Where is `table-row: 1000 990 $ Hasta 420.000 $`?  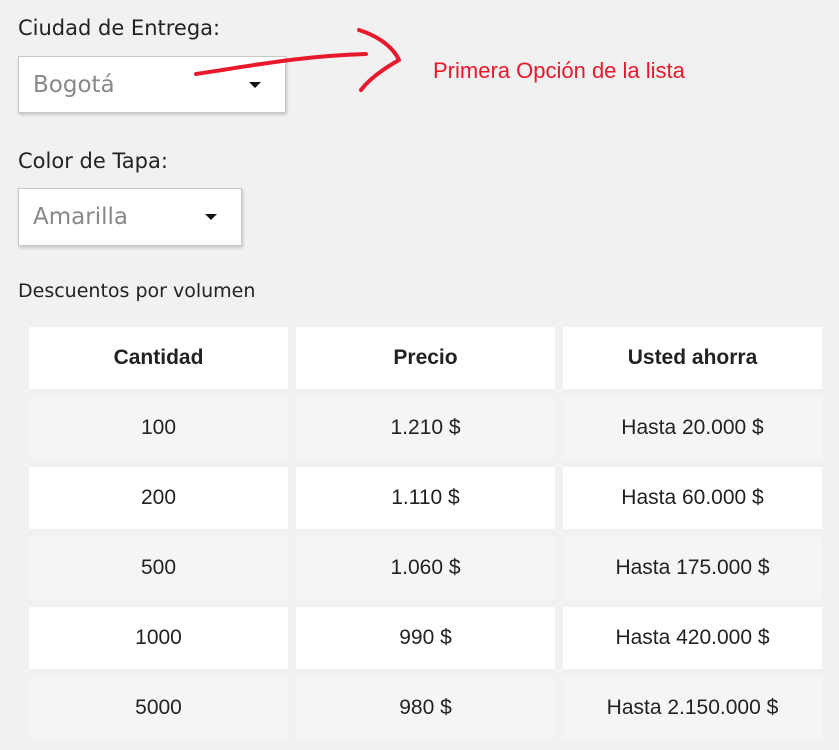
table-row: 1000 990 $ Hasta 420.000 $ is located at coordinates (425, 638).